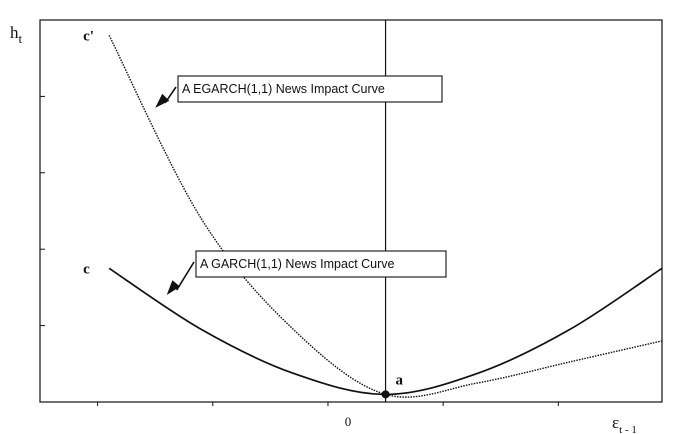  I want to click on origin-tick-label: 0, so click(348, 421).